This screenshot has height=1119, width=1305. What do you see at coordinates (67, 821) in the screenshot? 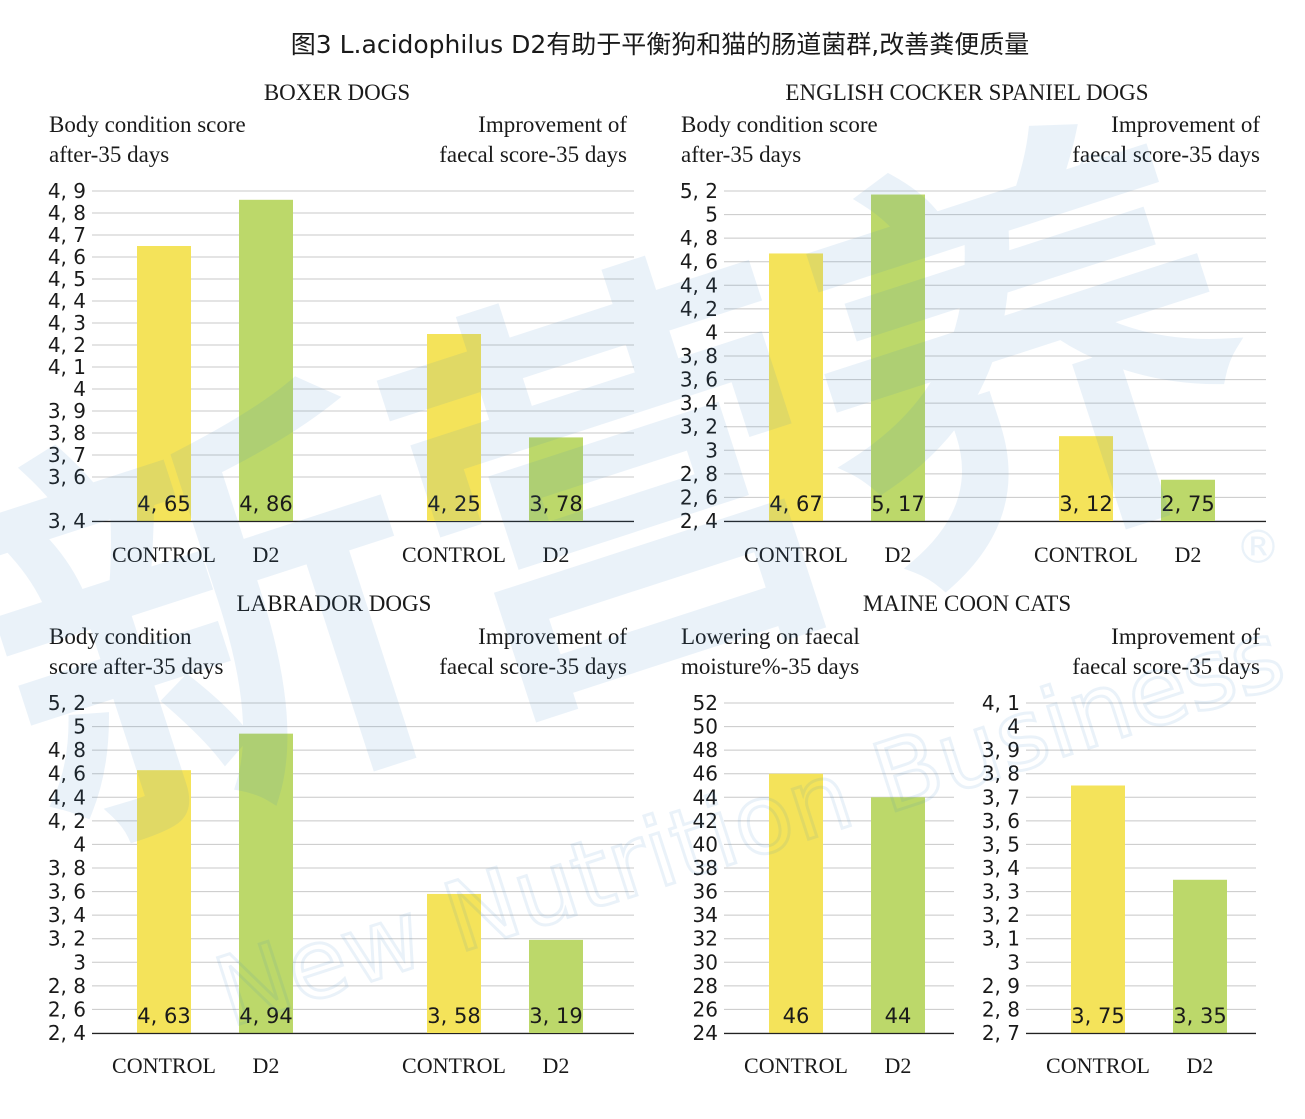
I see `chart5-ytick-label: 4, 2` at bounding box center [67, 821].